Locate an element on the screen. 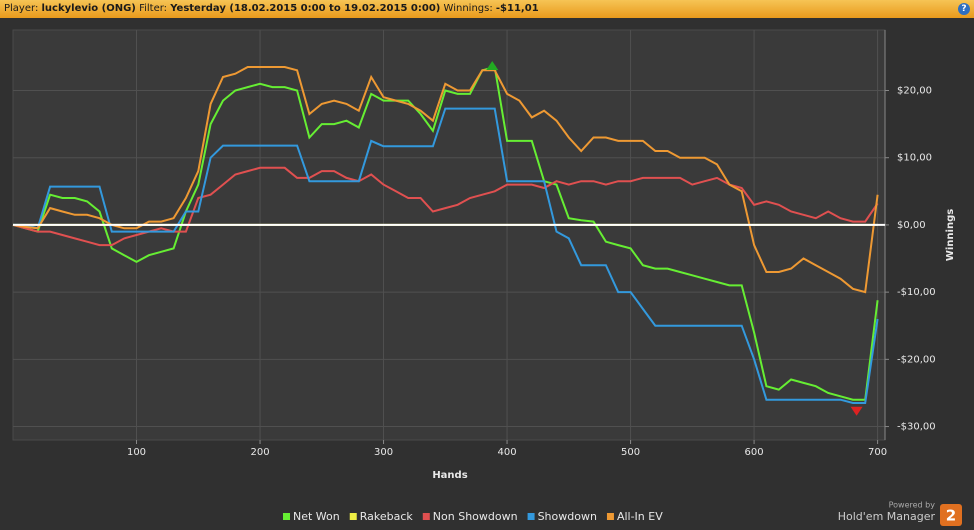  x-tick-label: 700 is located at coordinates (877, 452).